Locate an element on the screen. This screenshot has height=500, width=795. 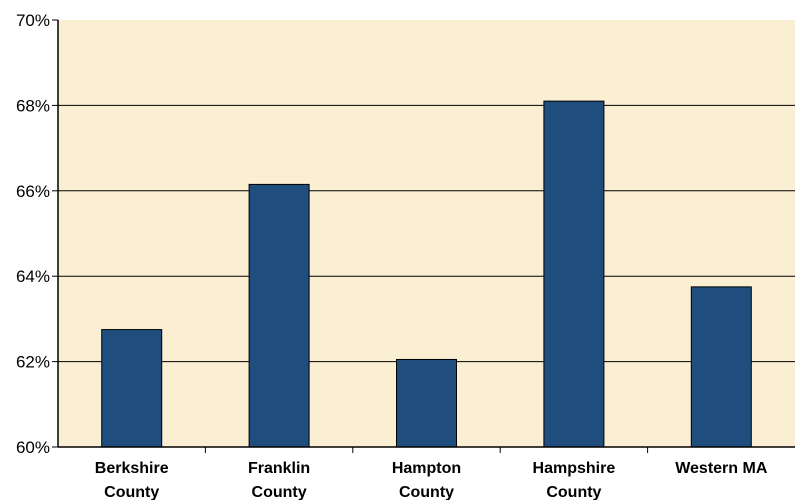
x-tick-label: Hampton is located at coordinates (426, 468).